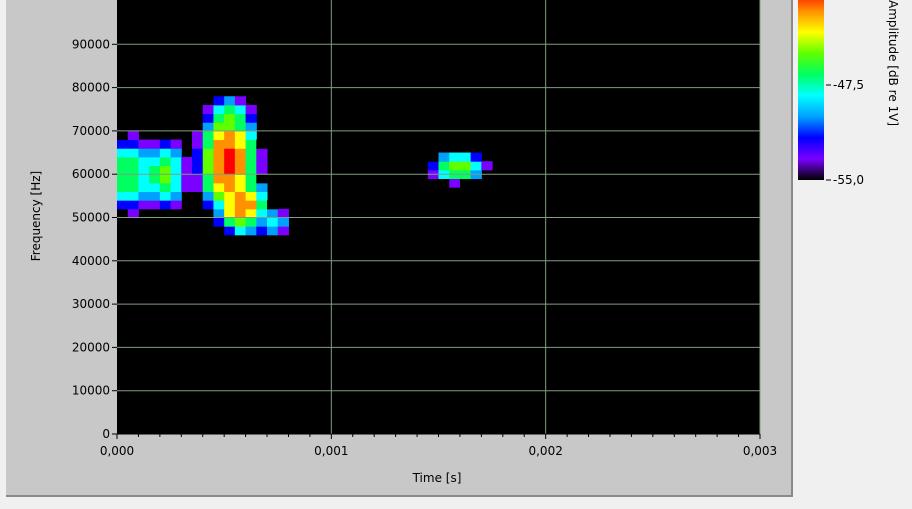 Image resolution: width=912 pixels, height=509 pixels. Describe the element at coordinates (811, 90) in the screenshot. I see `colorbar` at that location.